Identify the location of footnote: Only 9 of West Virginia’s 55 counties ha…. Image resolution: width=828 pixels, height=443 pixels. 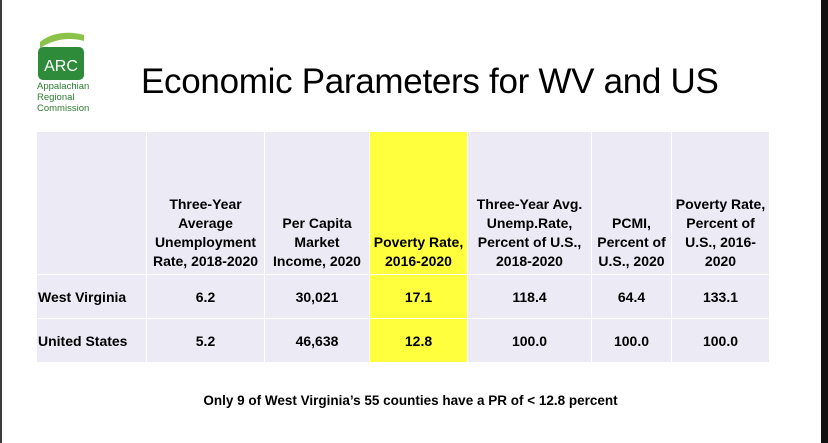
(410, 400).